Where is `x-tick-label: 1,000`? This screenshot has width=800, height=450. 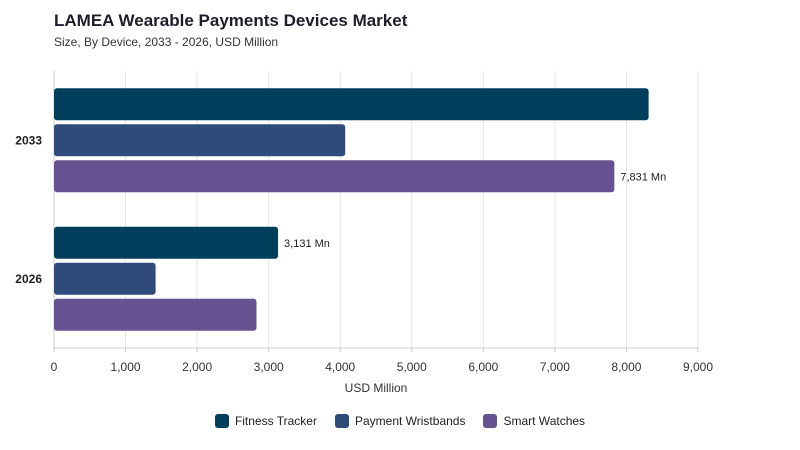 x-tick-label: 1,000 is located at coordinates (126, 367).